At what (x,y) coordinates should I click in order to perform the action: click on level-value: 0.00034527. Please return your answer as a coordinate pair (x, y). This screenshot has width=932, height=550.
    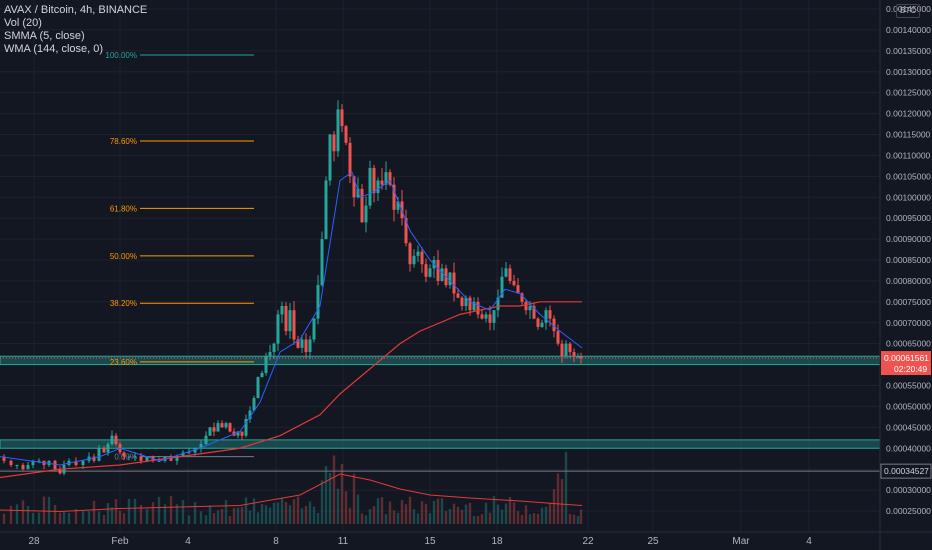
    Looking at the image, I should click on (906, 471).